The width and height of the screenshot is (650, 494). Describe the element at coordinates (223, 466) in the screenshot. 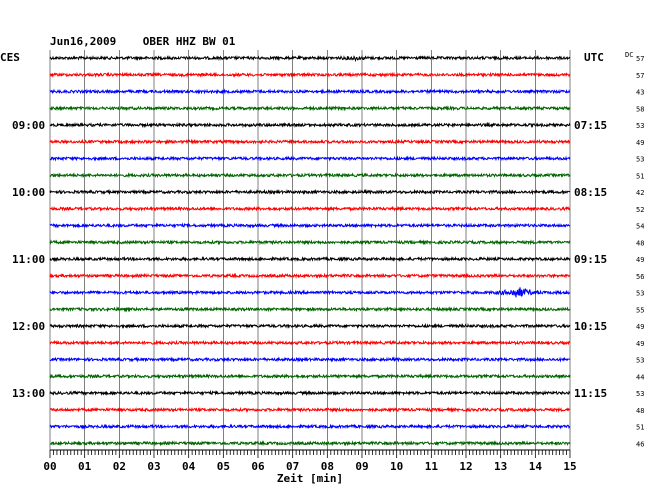

I see `x-tick-label: 05` at that location.